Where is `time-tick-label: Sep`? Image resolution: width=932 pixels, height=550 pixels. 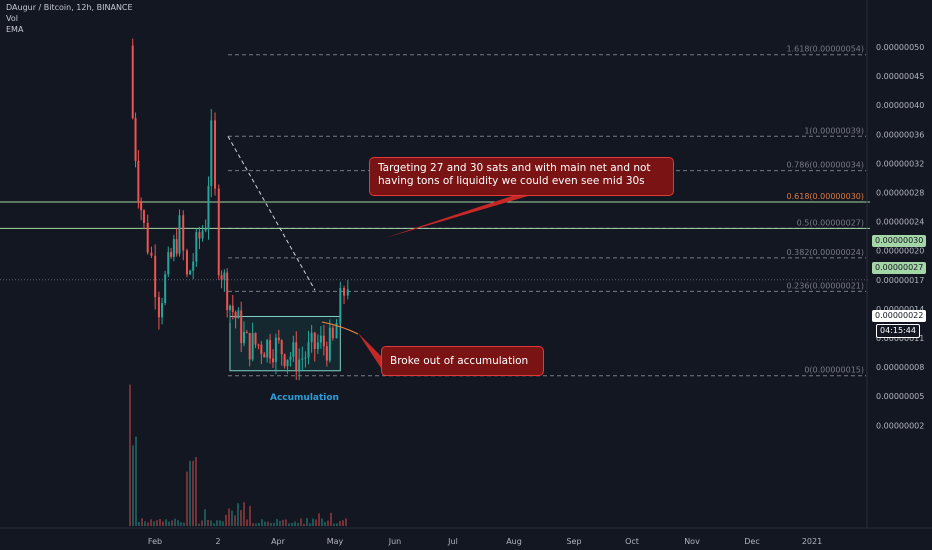 time-tick-label: Sep is located at coordinates (573, 541).